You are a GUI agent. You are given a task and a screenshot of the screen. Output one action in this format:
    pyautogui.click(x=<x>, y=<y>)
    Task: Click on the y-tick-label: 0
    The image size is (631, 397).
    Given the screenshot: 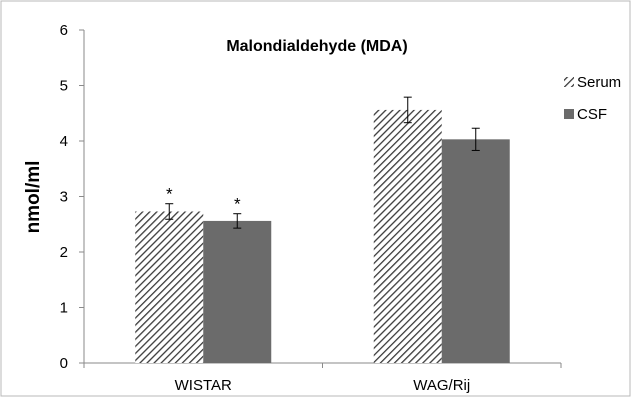 What is the action you would take?
    pyautogui.click(x=64, y=363)
    